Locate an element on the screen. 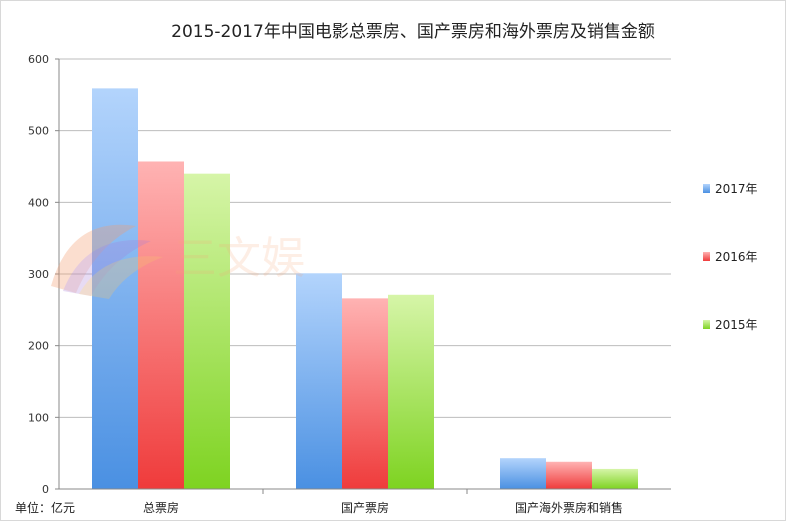 The height and width of the screenshot is (521, 786). legend-item: 2017年 is located at coordinates (730, 189).